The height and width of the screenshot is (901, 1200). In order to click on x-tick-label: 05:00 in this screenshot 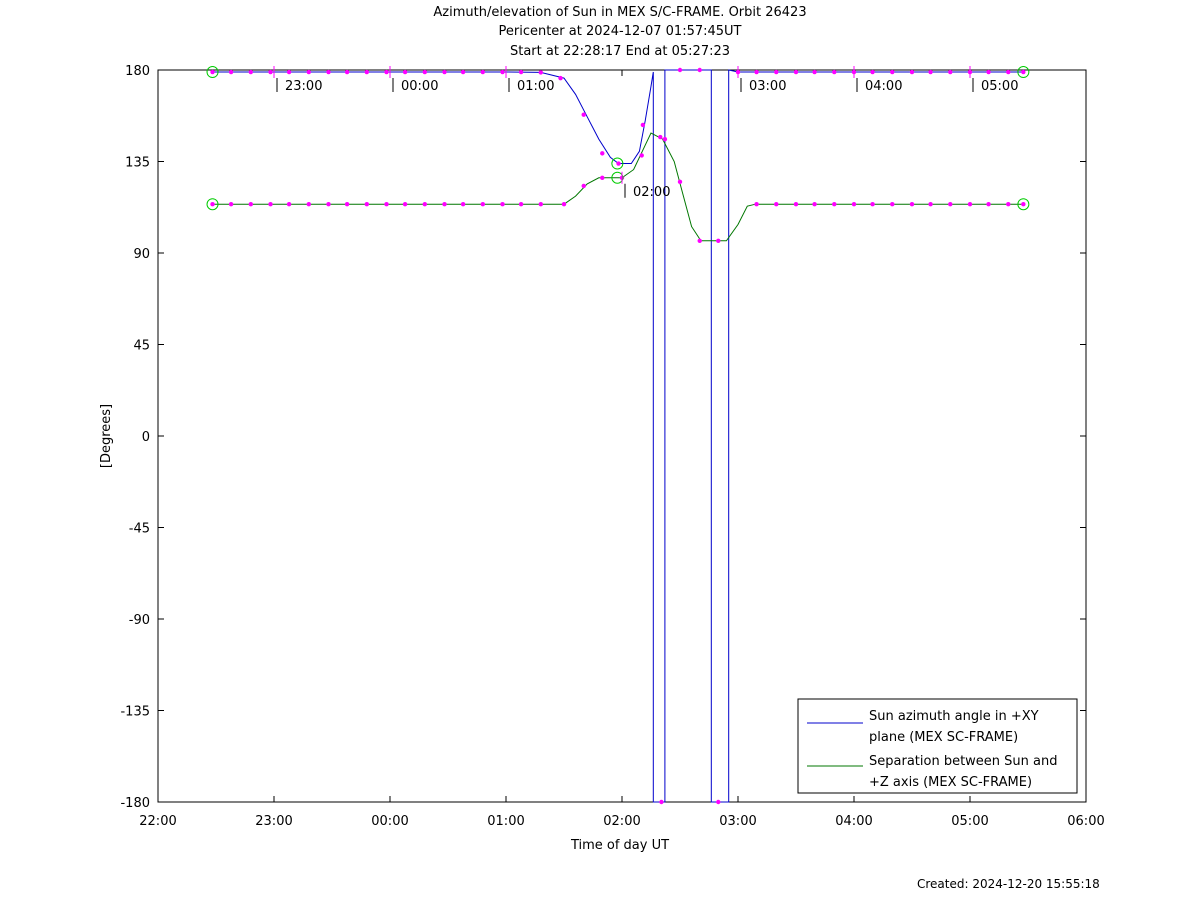, I will do `click(969, 821)`.